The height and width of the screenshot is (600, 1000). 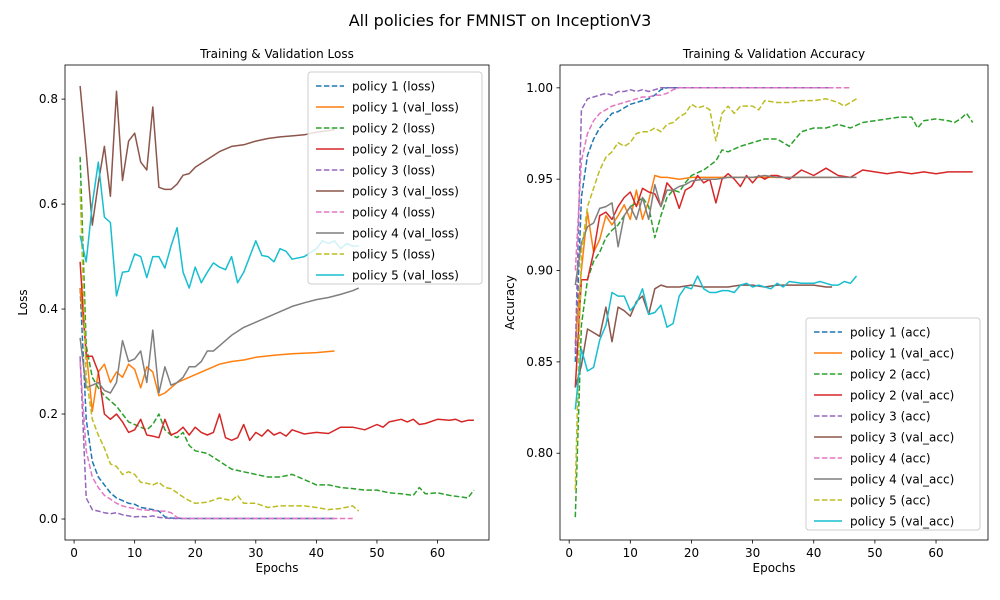 What do you see at coordinates (539, 88) in the screenshot?
I see `y-tick-label: 1.00` at bounding box center [539, 88].